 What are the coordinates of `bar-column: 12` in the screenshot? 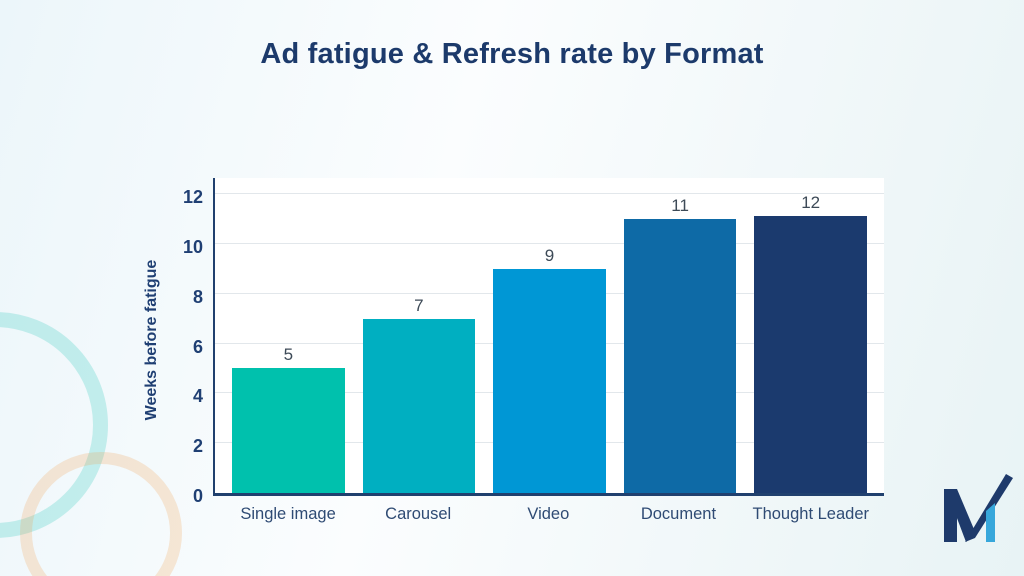 It's located at (810, 343).